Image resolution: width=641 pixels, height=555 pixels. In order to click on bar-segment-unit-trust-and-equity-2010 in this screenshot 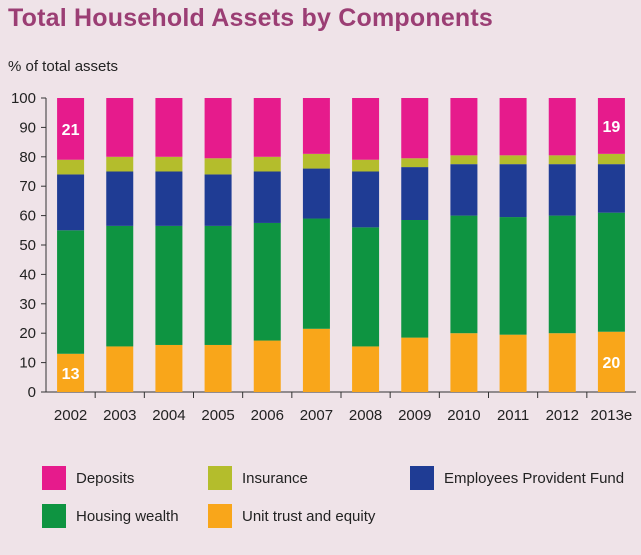, I will do `click(464, 362)`.